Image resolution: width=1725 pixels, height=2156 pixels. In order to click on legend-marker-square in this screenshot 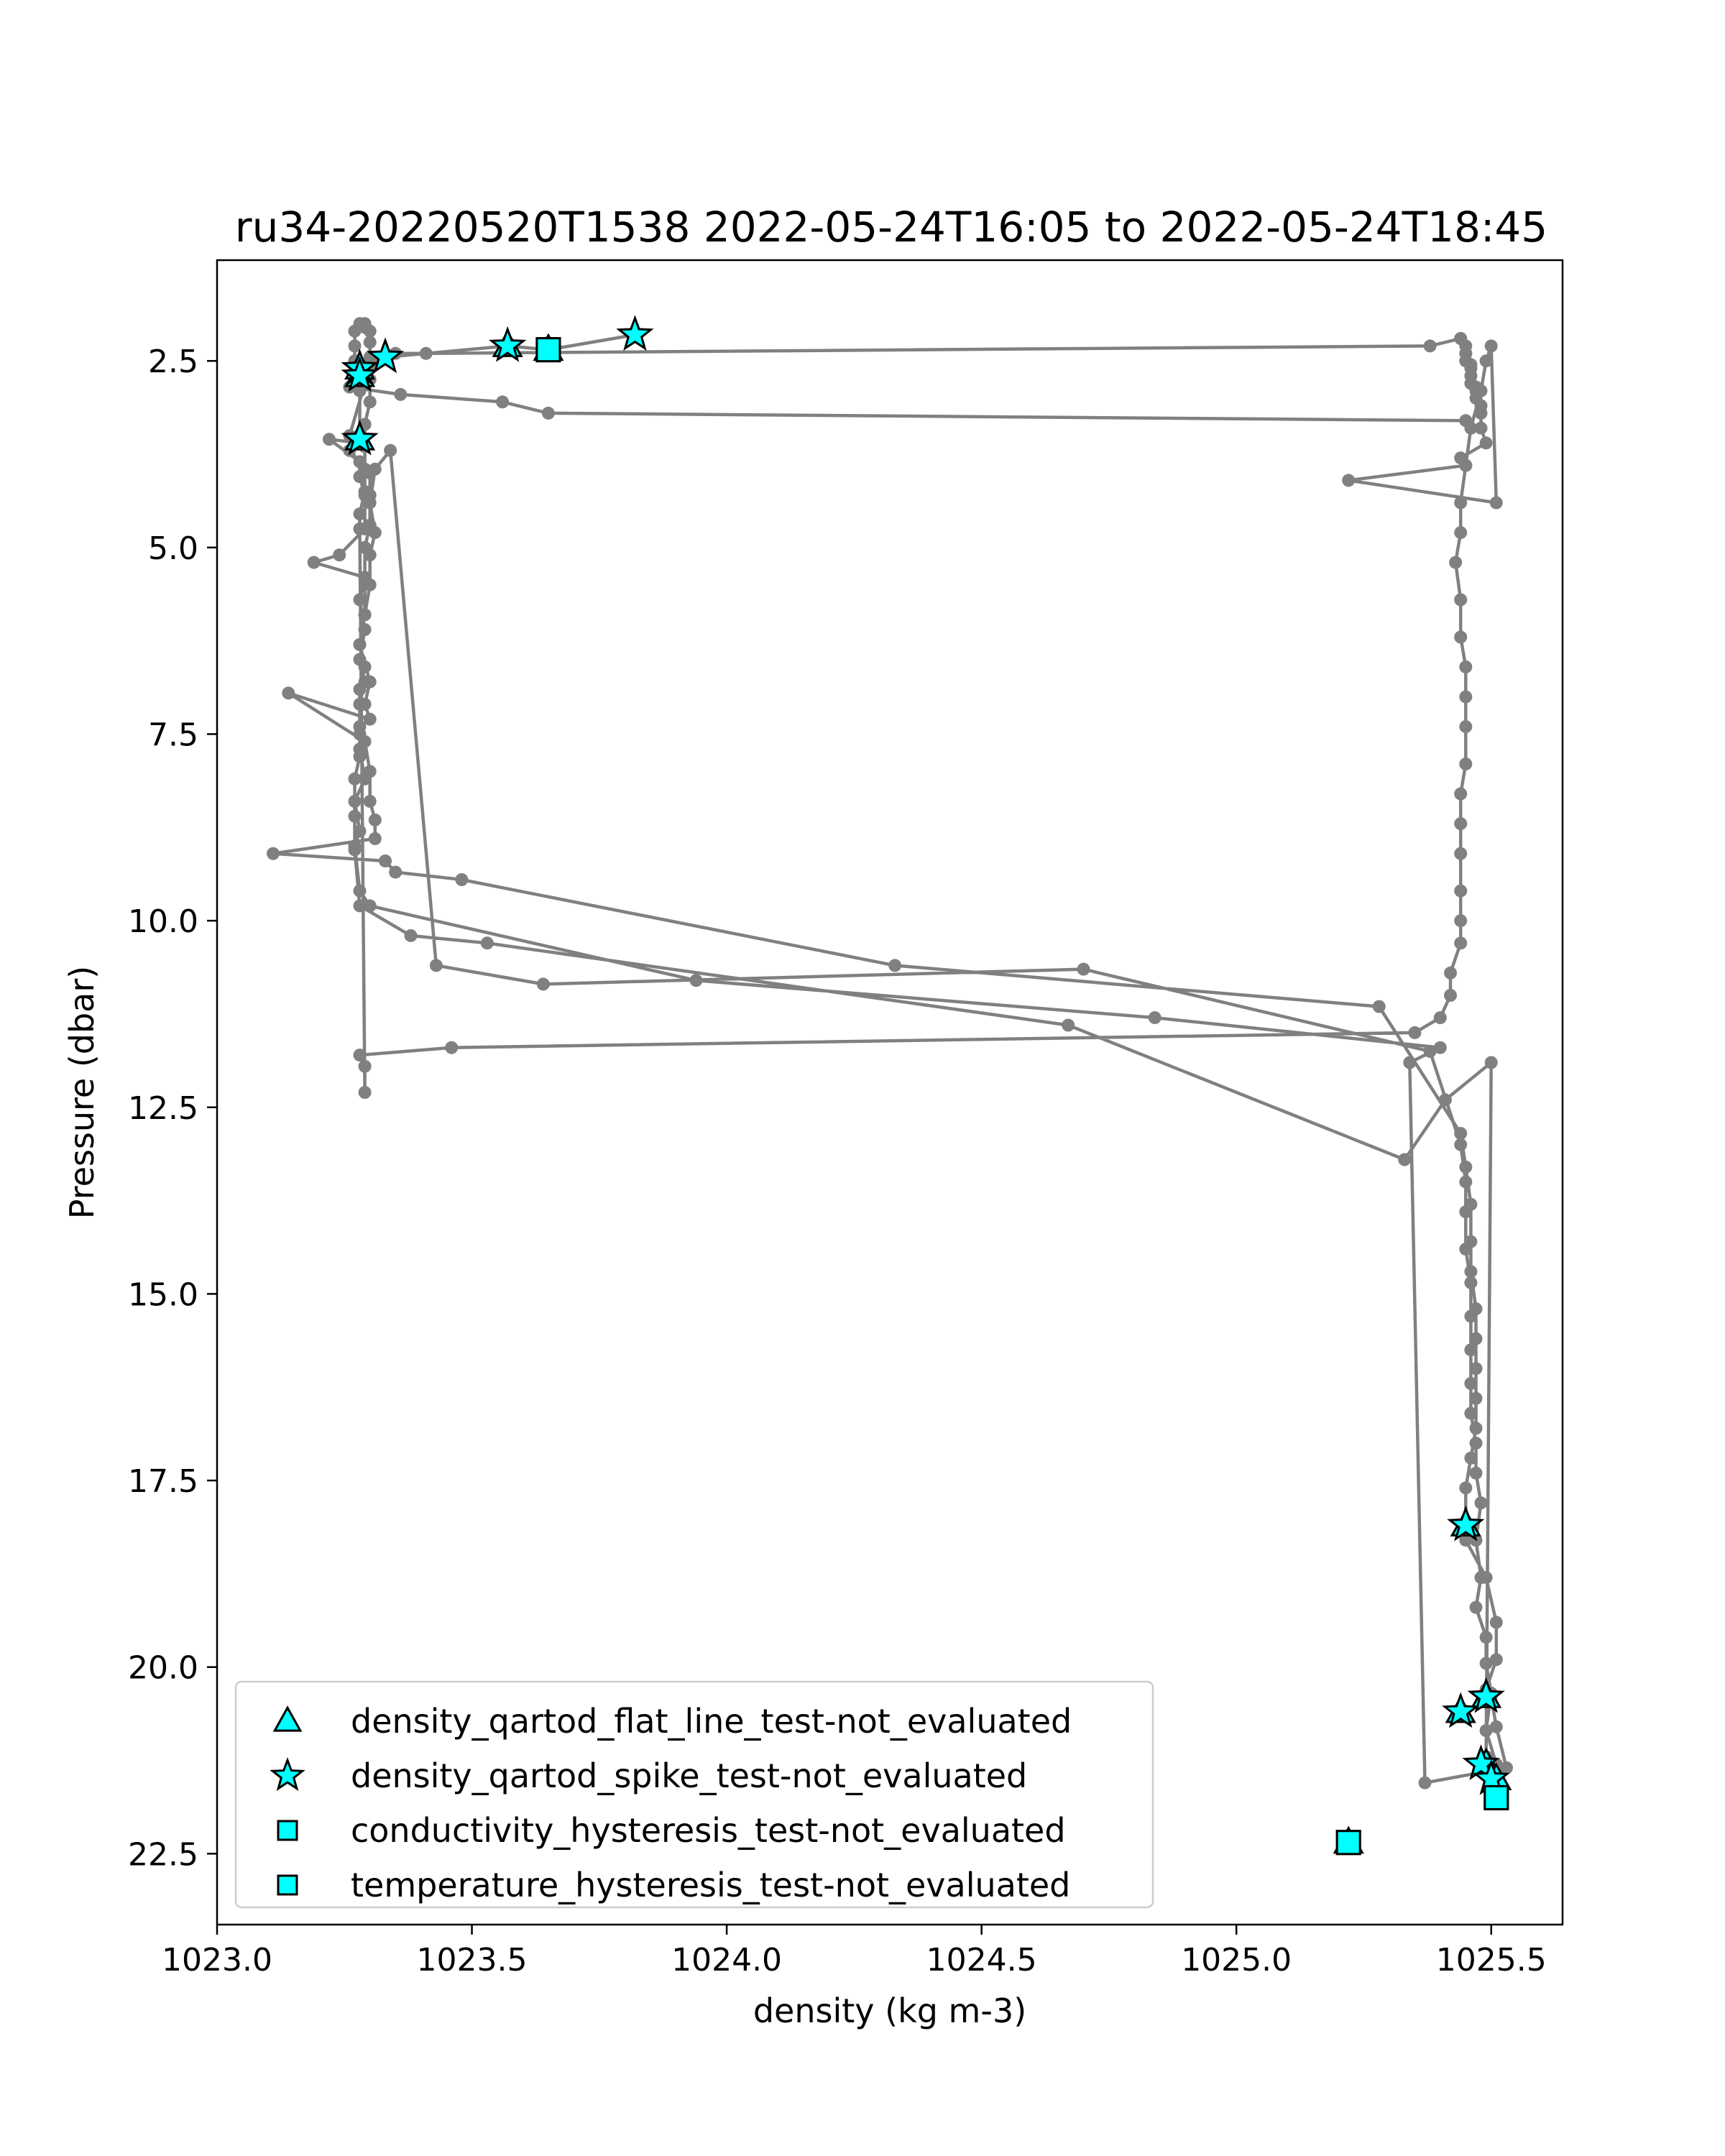, I will do `click(287, 1885)`.